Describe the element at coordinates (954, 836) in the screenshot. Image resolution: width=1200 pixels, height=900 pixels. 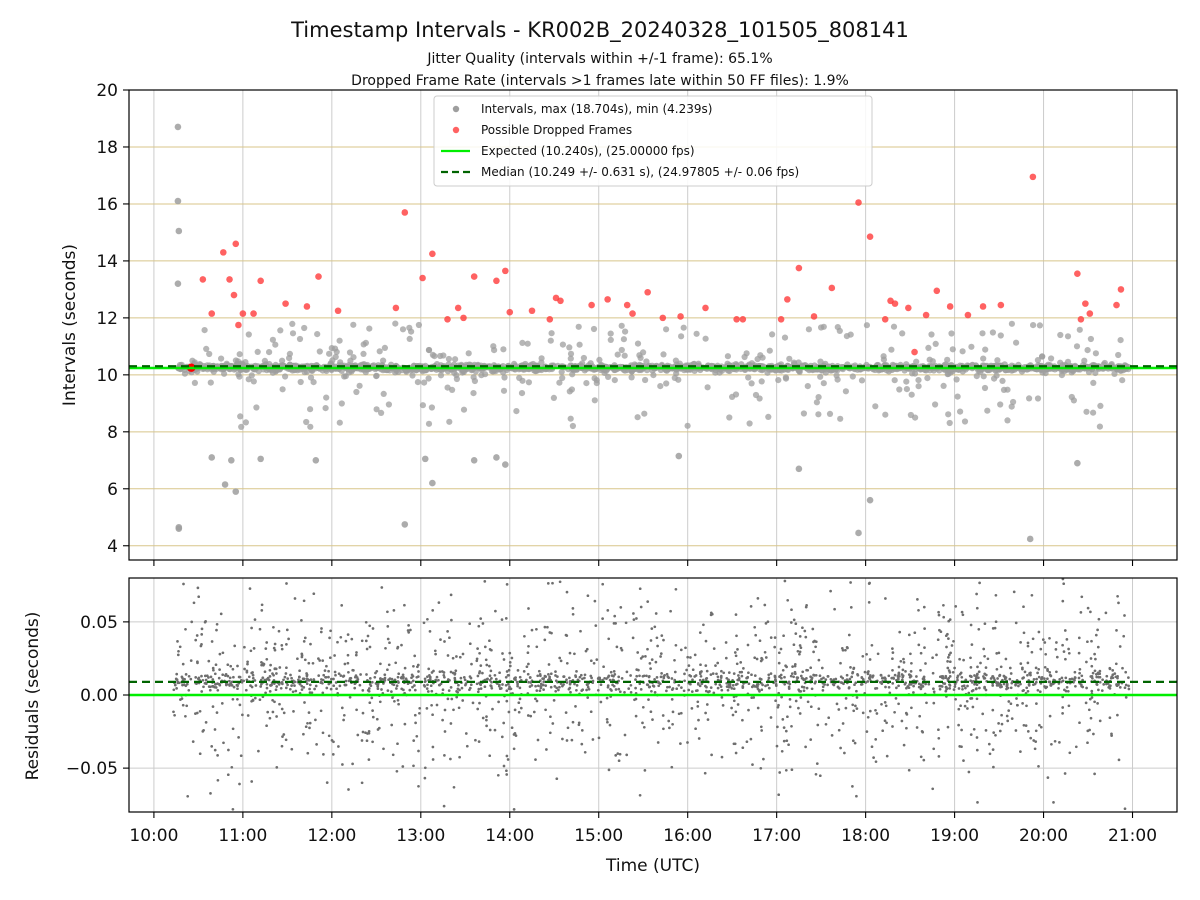
I see `x-tick-label: 19:00` at that location.